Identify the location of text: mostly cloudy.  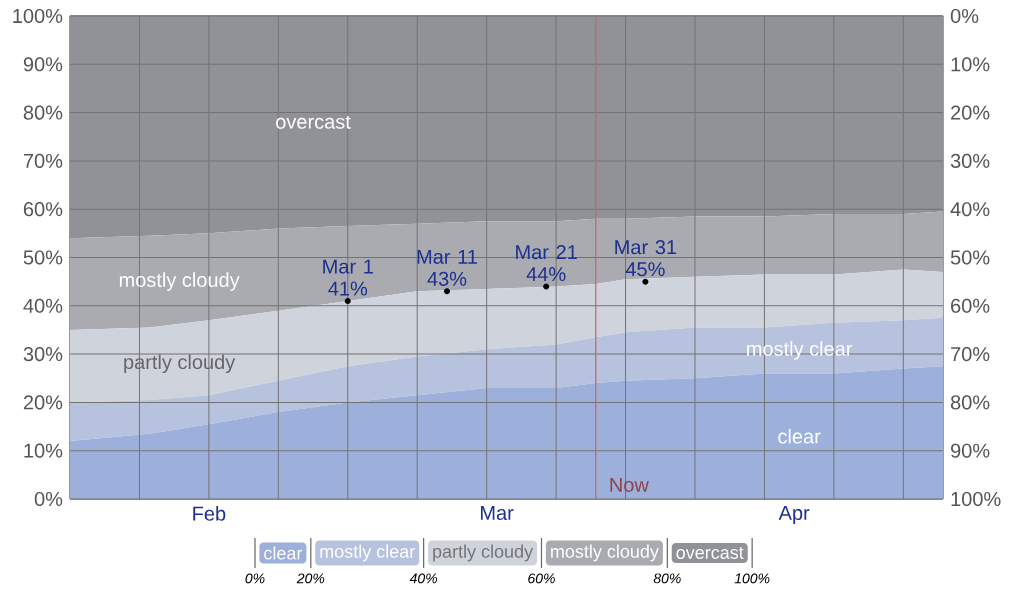
(605, 553).